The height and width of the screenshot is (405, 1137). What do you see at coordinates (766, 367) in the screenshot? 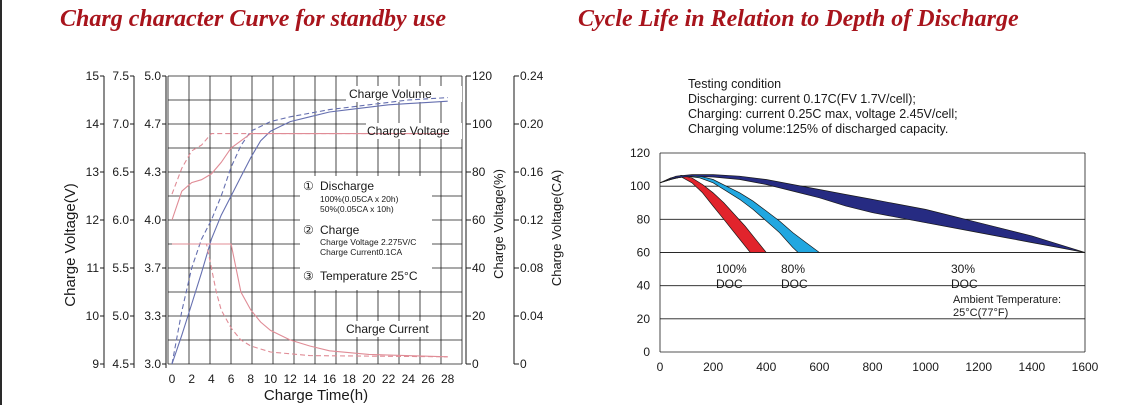
I see `x-tick-label: 400` at bounding box center [766, 367].